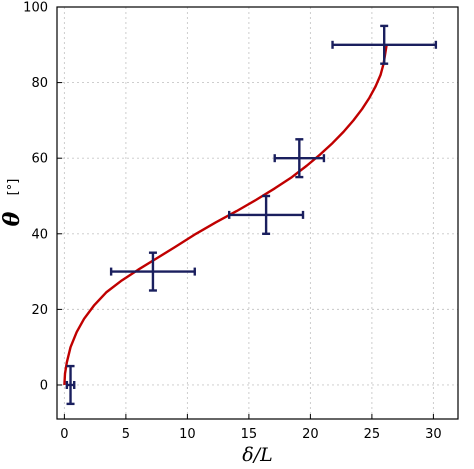 The width and height of the screenshot is (474, 469). I want to click on x-axis-label: δ/L, so click(257, 455).